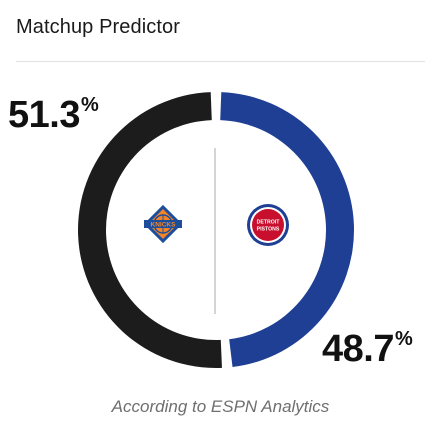 The height and width of the screenshot is (435, 441). Describe the element at coordinates (358, 349) in the screenshot. I see `pistons-percent-value: 48.7` at that location.